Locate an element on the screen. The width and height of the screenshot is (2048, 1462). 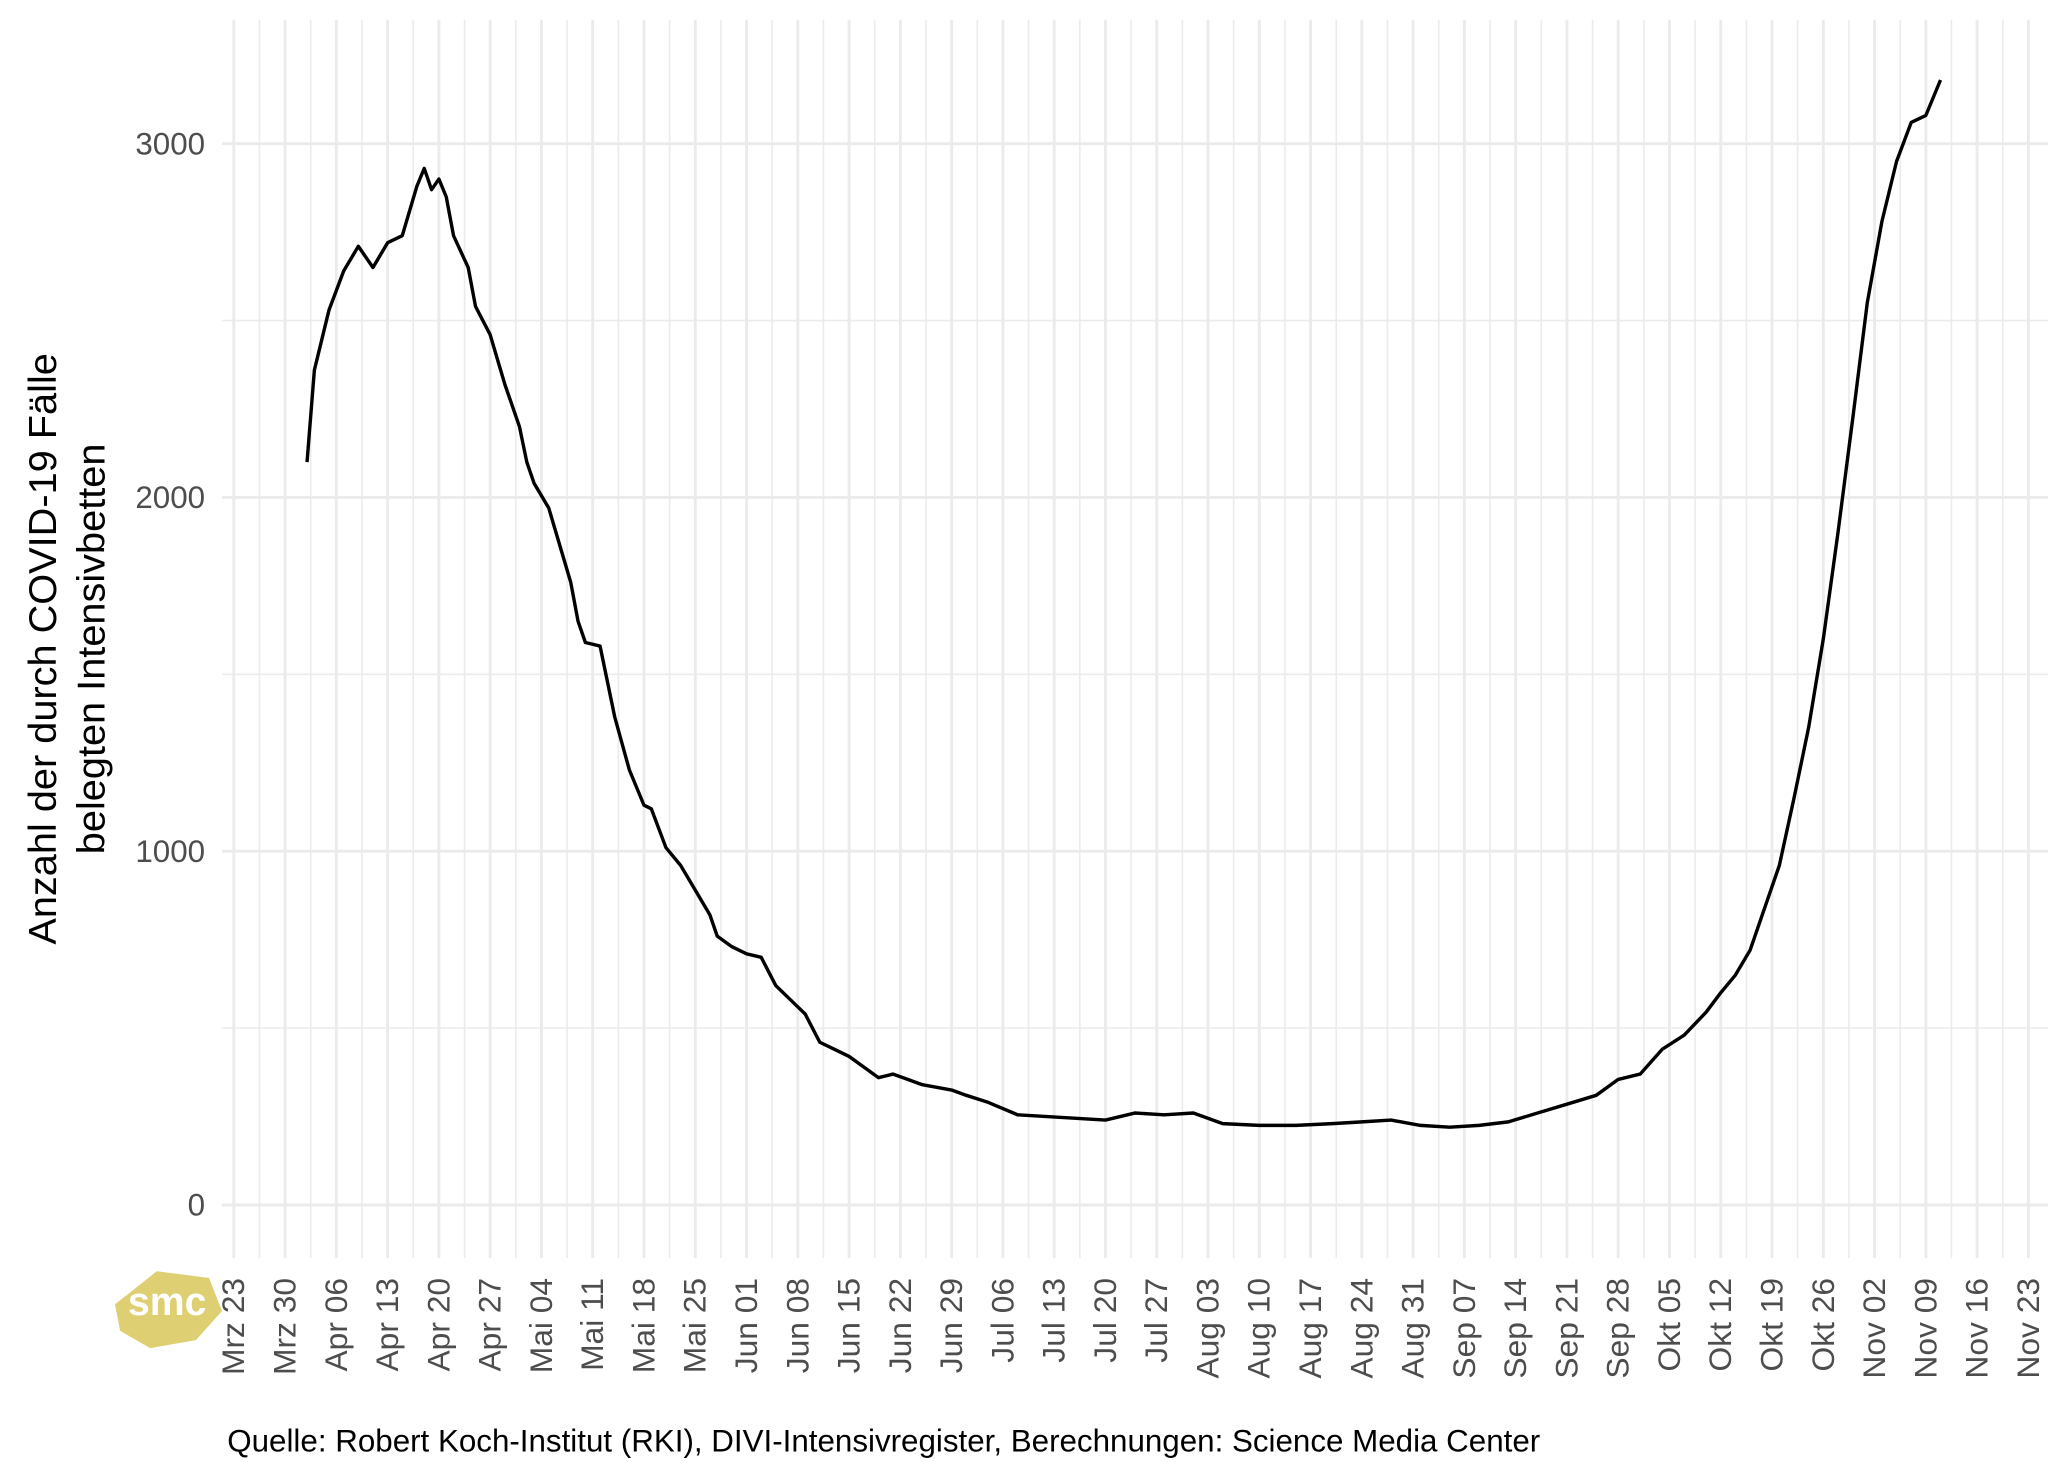
logo-shape is located at coordinates (168, 1310).